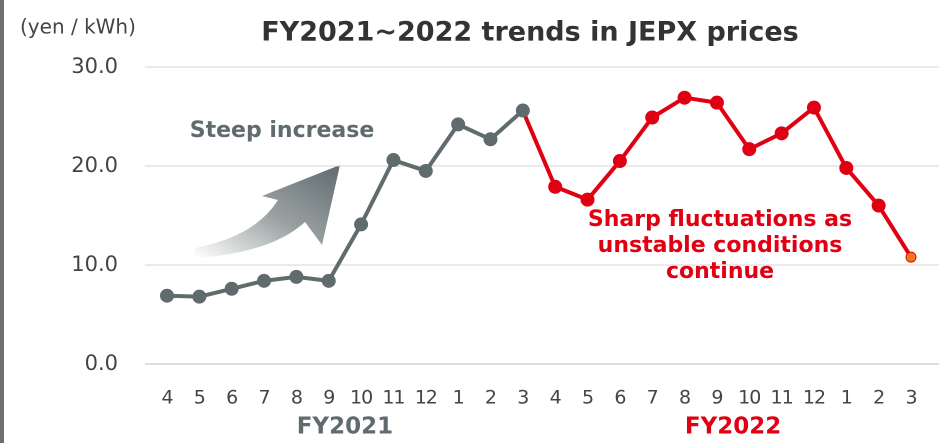  What do you see at coordinates (720, 271) in the screenshot?
I see `annotation: continue` at bounding box center [720, 271].